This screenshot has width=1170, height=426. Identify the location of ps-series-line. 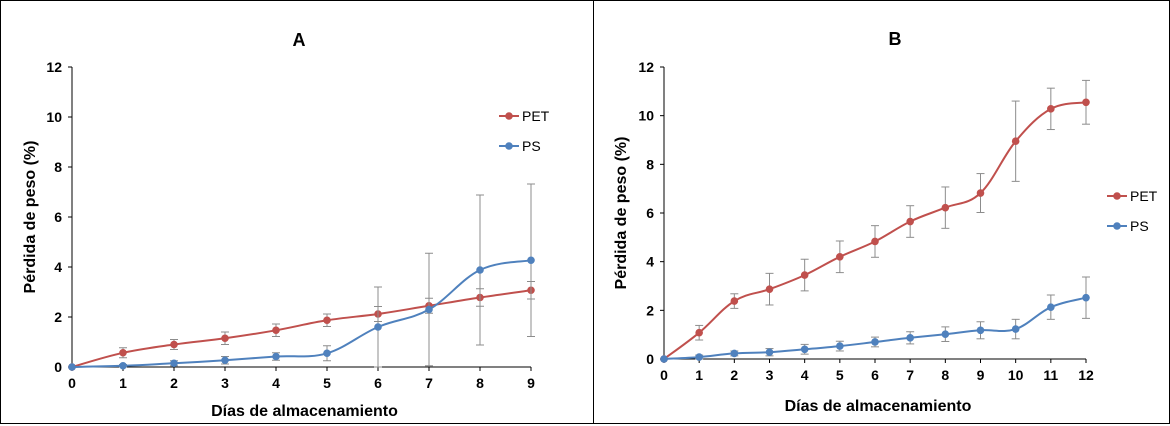
(301, 313).